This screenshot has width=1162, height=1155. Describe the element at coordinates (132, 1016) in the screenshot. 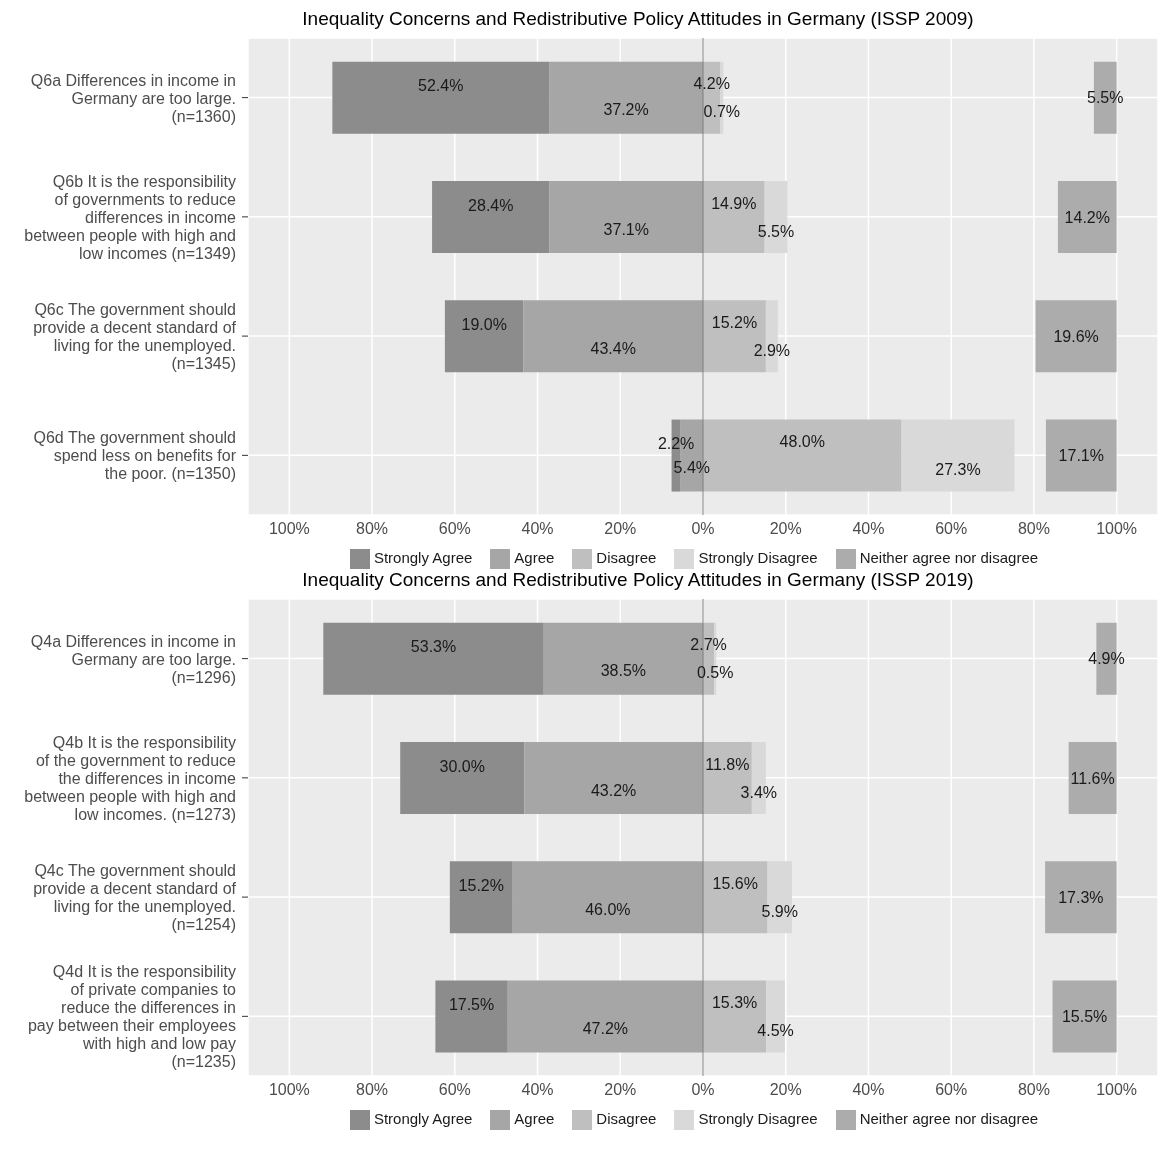

I see `y-tick-label: Q4d It is the responsibility of private companies to reduce the differences in pay between their employees with high and low pay (n=1235)` at that location.